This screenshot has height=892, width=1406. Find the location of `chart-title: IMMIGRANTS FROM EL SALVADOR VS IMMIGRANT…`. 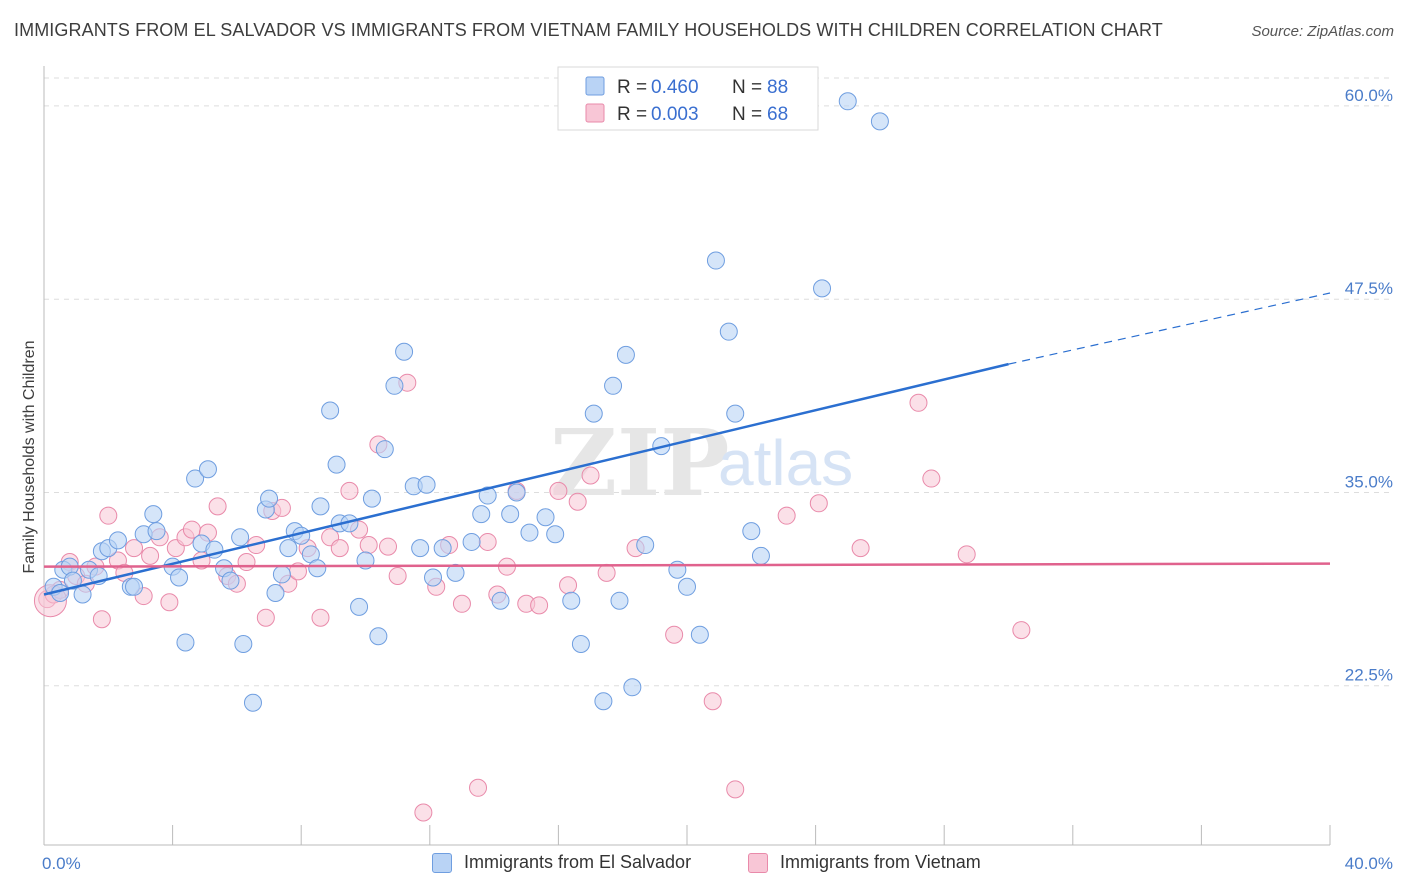

chart-title: IMMIGRANTS FROM EL SALVADOR VS IMMIGRANT… is located at coordinates (588, 30).